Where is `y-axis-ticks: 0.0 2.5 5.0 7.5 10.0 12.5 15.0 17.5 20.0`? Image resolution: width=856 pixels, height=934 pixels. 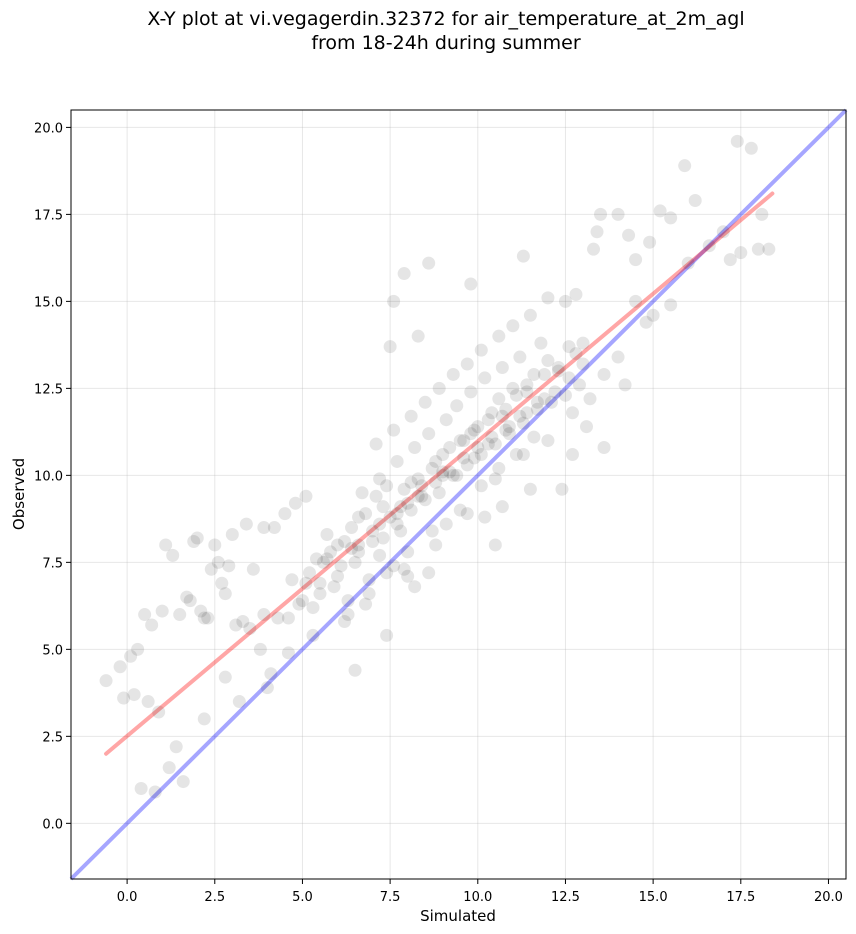 y-axis-ticks: 0.0 2.5 5.0 7.5 10.0 12.5 15.0 17.5 20.0 is located at coordinates (52, 476).